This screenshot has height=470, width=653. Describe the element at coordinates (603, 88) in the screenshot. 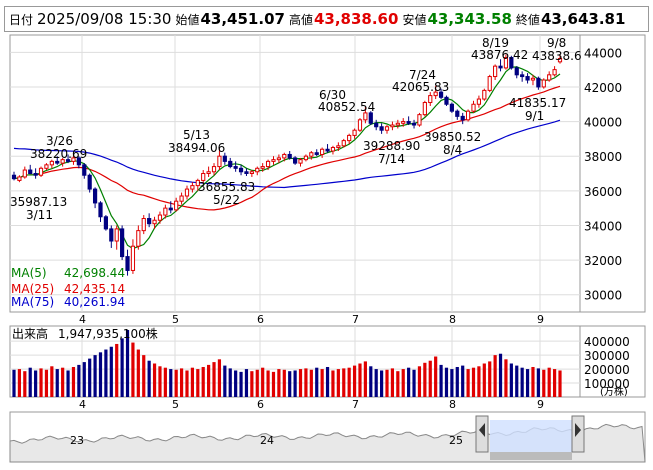

I see `price-tick-label: 42000` at that location.